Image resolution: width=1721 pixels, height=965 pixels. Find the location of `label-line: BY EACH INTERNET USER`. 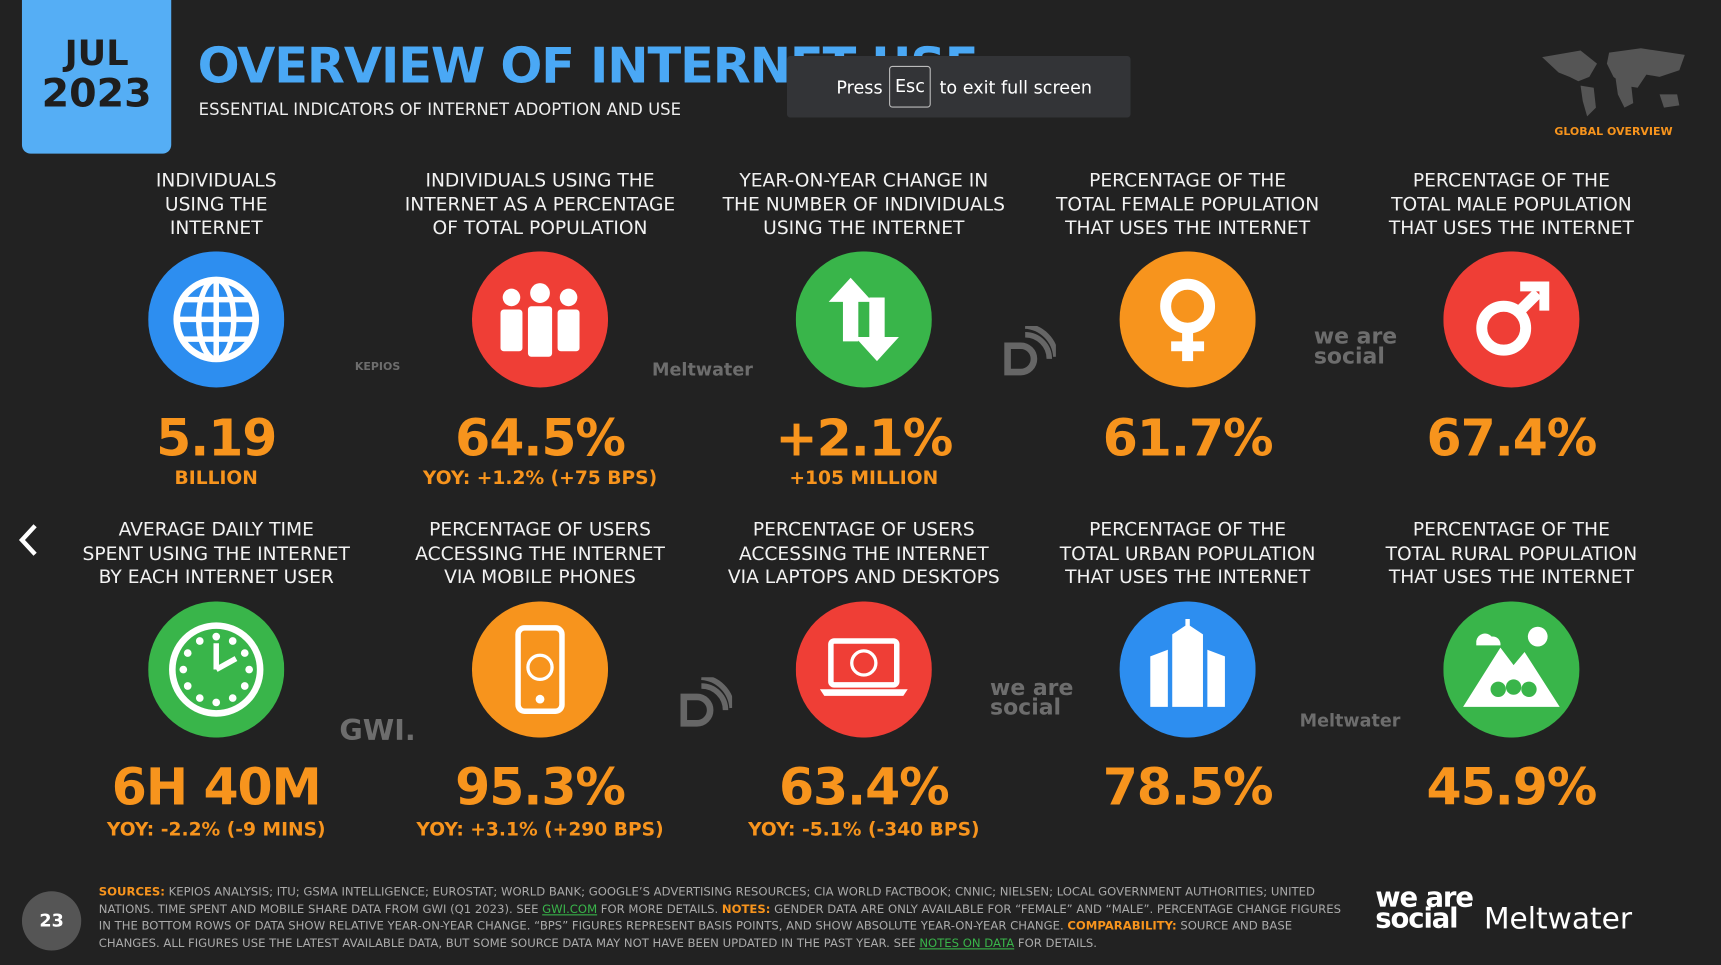

label-line: BY EACH INTERNET USER is located at coordinates (216, 577).